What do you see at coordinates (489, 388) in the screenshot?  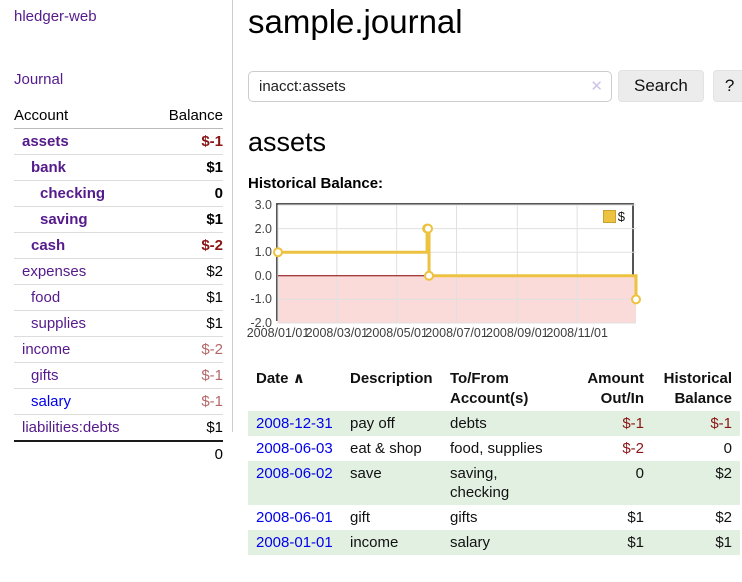 I see `register-col-accounts: To/From Account(s)` at bounding box center [489, 388].